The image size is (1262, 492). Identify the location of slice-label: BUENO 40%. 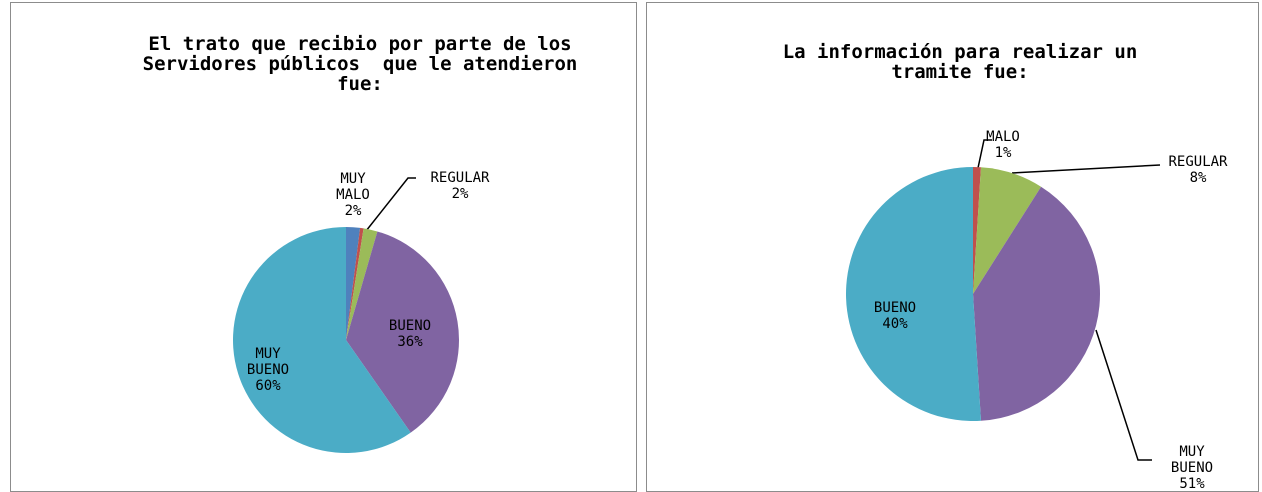
(895, 316).